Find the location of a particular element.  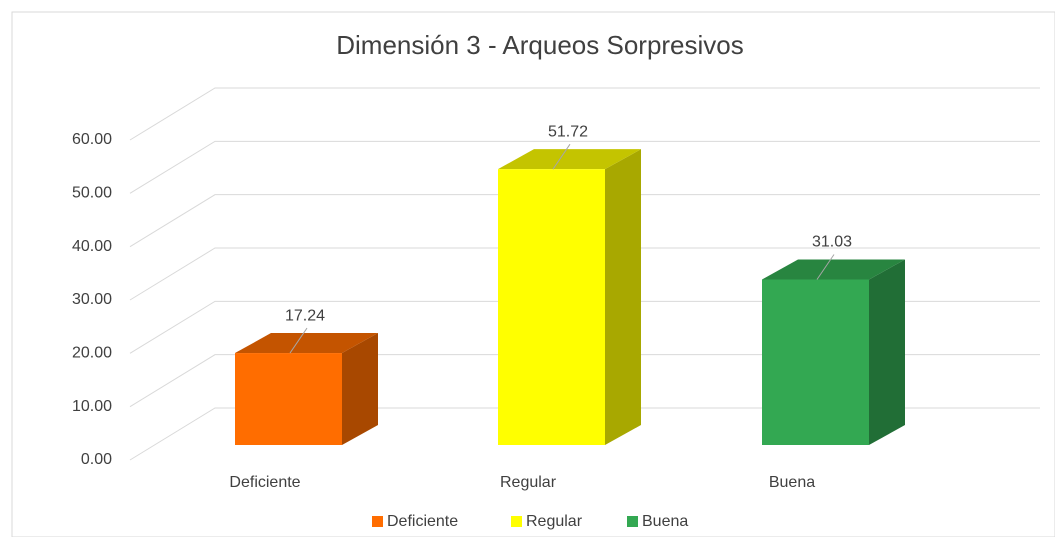

legend-label: Regular is located at coordinates (554, 521).